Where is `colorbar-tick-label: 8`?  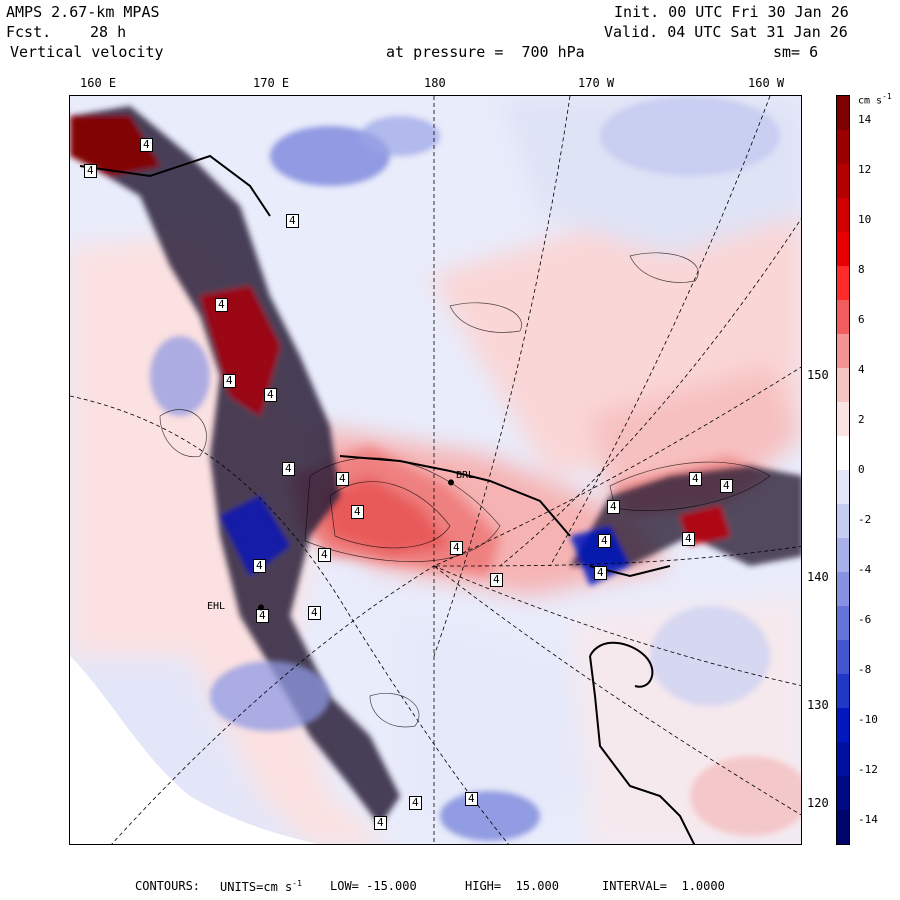 colorbar-tick-label: 8 is located at coordinates (861, 269).